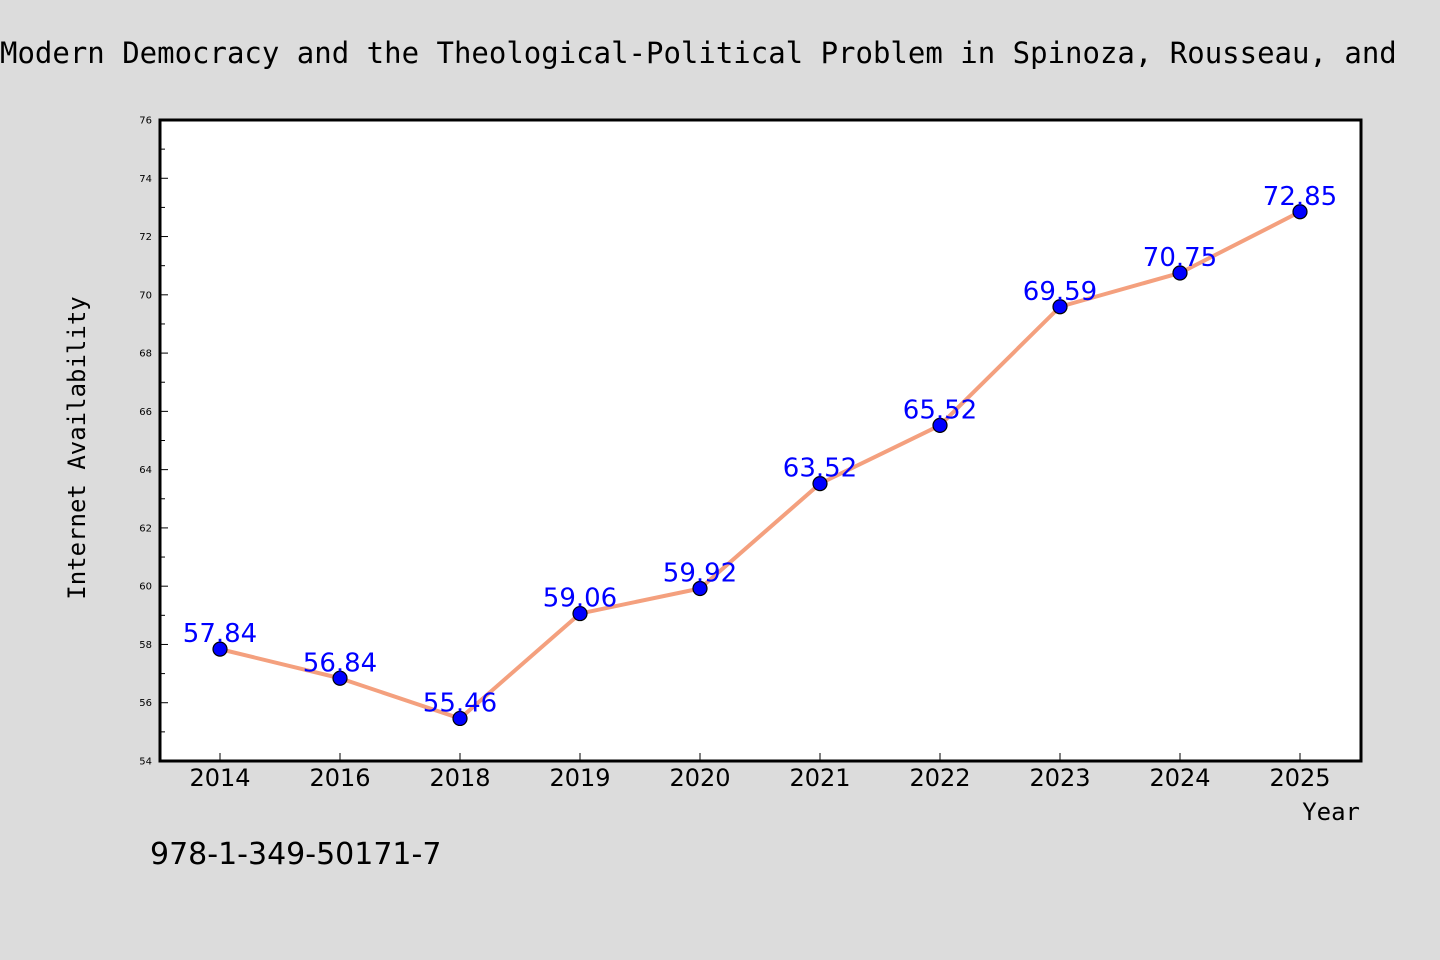 This screenshot has width=1440, height=960. What do you see at coordinates (145, 237) in the screenshot?
I see `y-tick-label: 72` at bounding box center [145, 237].